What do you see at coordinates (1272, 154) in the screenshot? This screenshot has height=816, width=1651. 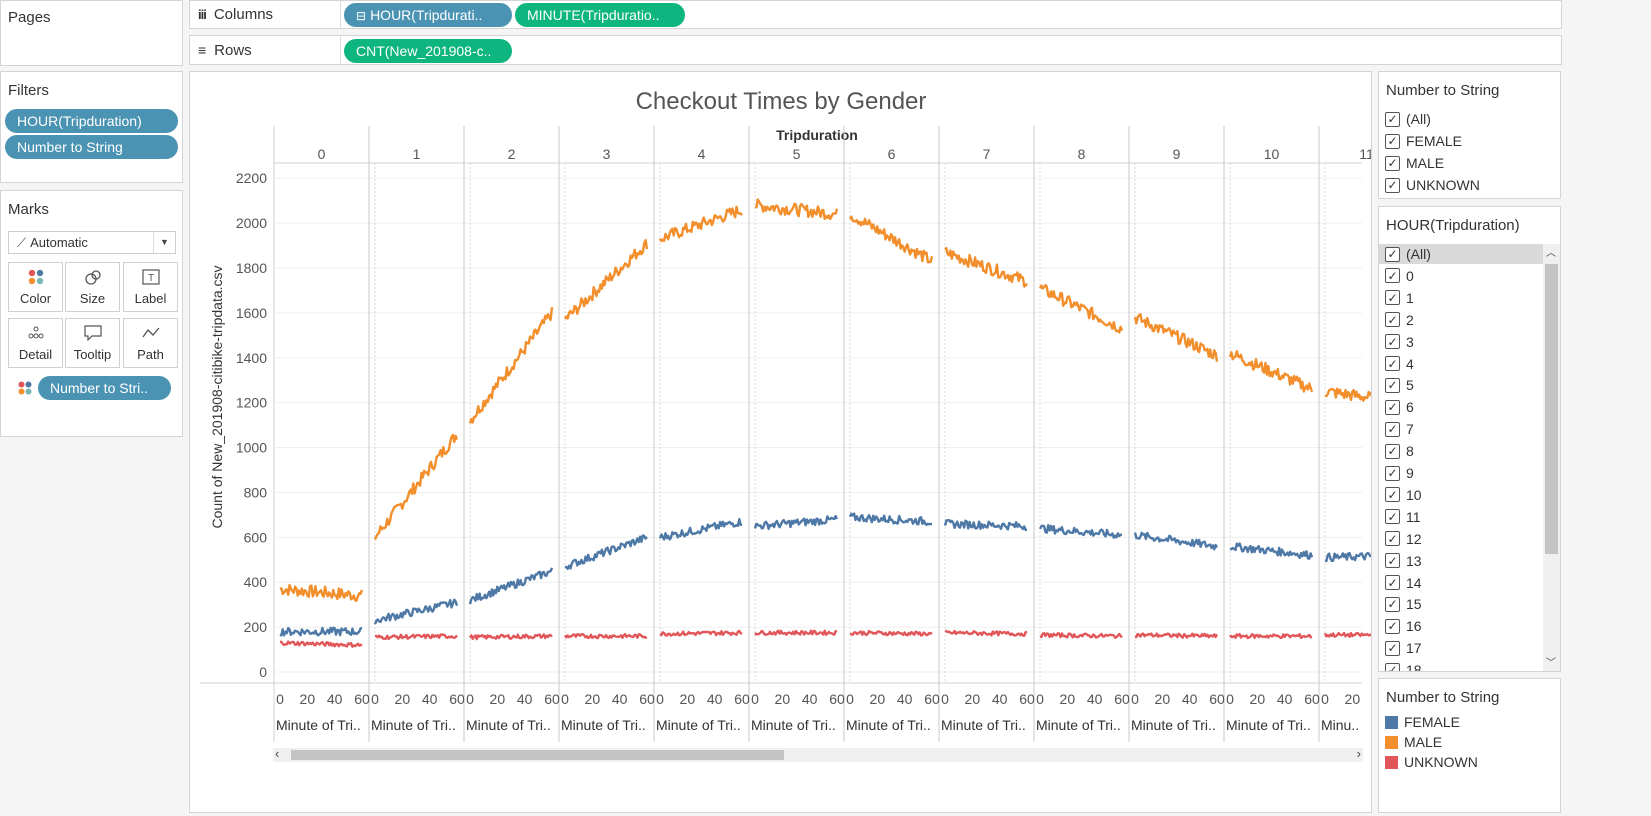 I see `hour-header-label: 10` at bounding box center [1272, 154].